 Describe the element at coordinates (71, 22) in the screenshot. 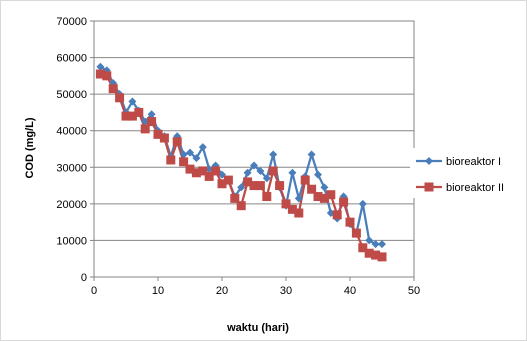

I see `y-tick-label: 70000` at that location.